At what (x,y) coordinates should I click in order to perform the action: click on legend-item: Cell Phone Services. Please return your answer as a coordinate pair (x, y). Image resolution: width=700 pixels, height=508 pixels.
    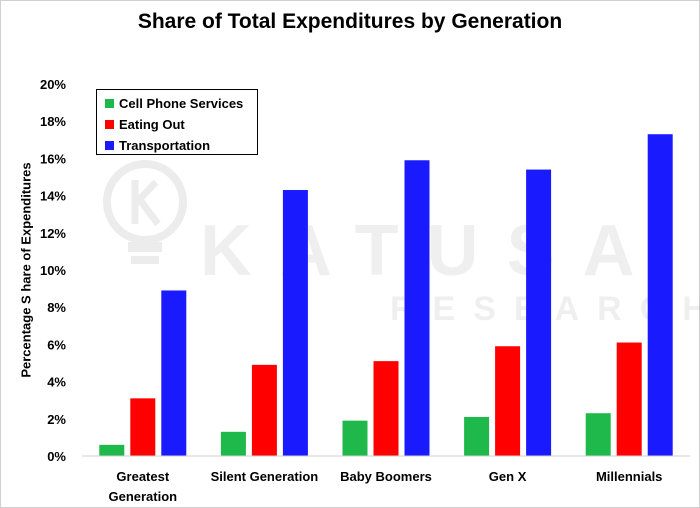
    Looking at the image, I should click on (181, 103).